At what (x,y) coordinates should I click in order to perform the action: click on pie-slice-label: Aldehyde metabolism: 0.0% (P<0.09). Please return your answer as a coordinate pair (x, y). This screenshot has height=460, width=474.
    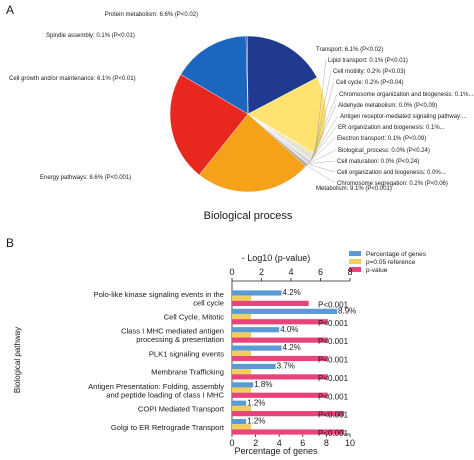
    Looking at the image, I should click on (387, 106).